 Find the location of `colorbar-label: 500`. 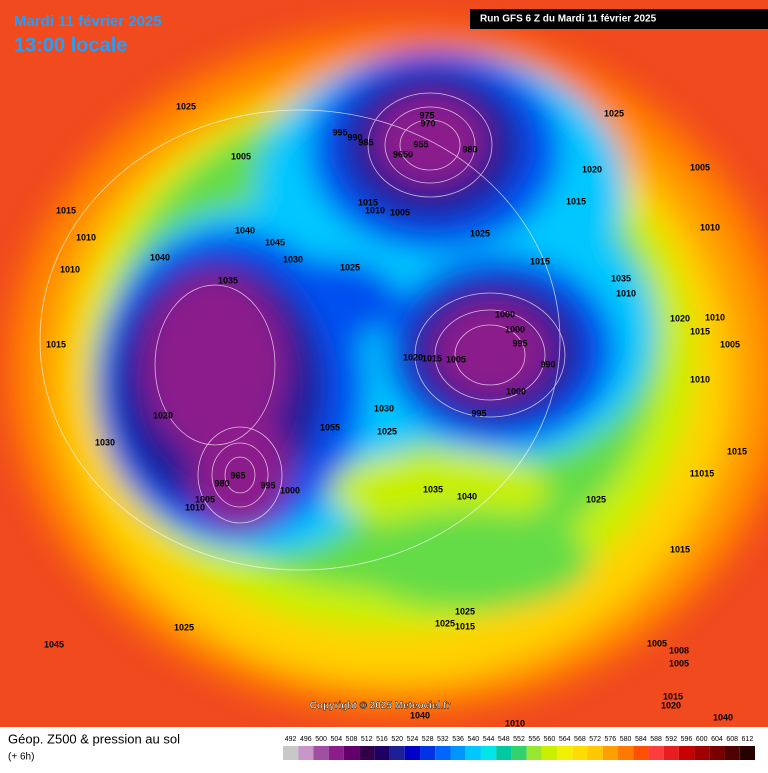

colorbar-label: 500 is located at coordinates (321, 739).